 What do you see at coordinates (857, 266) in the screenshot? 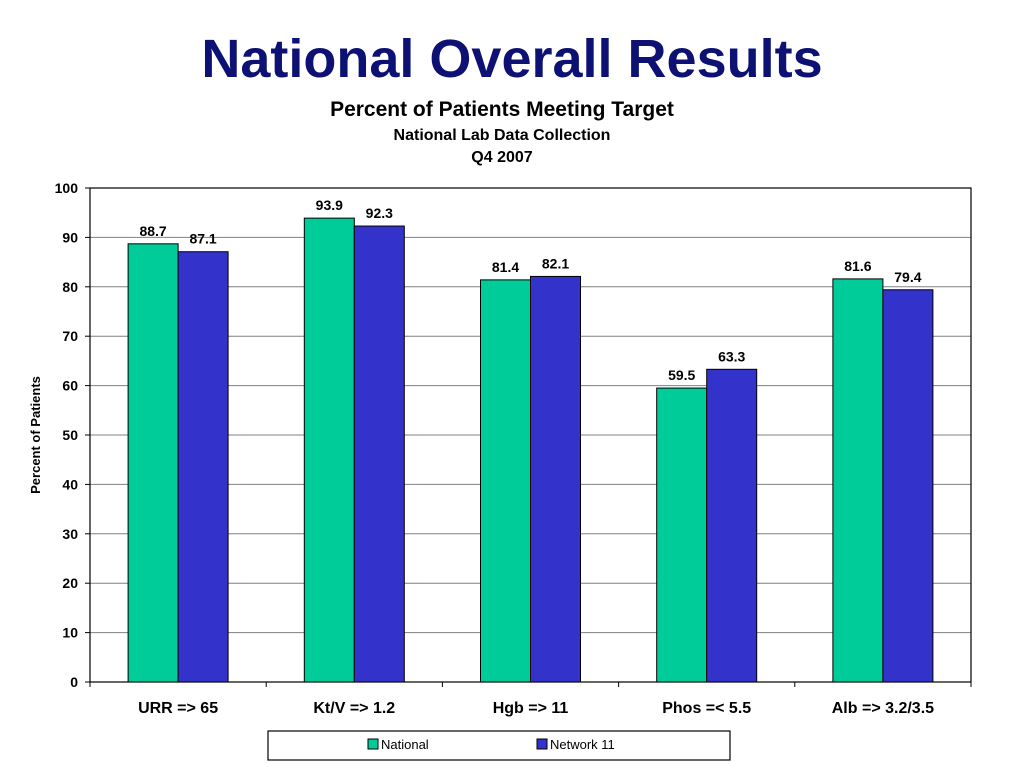
I see `data-label: 81.6` at bounding box center [857, 266].